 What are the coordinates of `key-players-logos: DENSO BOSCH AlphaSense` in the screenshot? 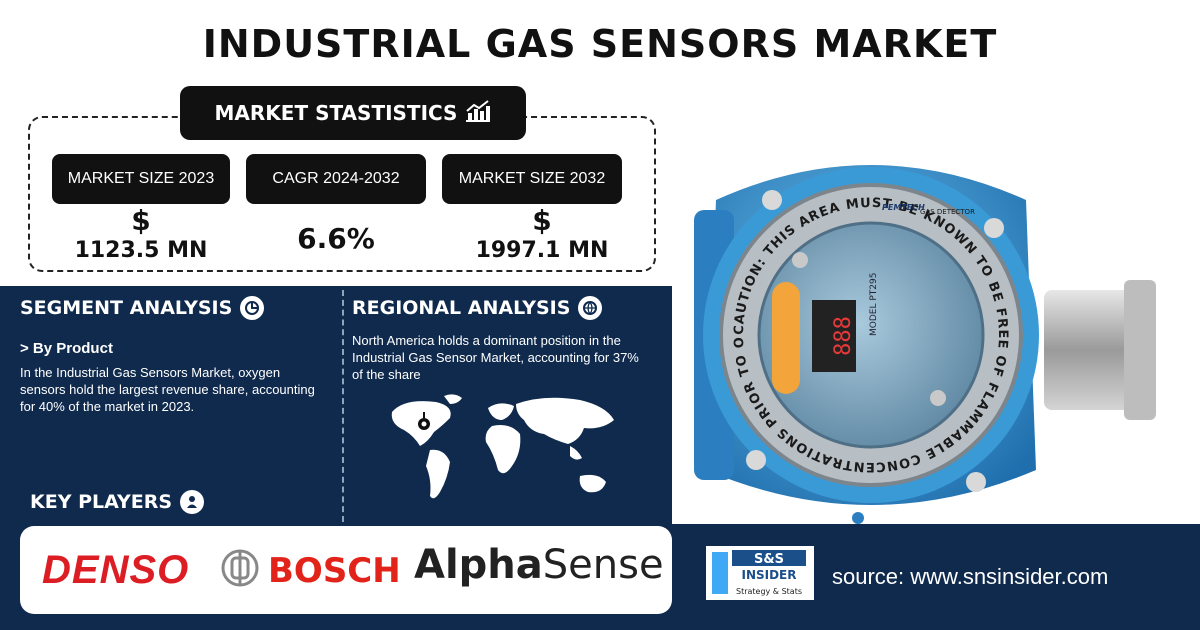 It's located at (346, 570).